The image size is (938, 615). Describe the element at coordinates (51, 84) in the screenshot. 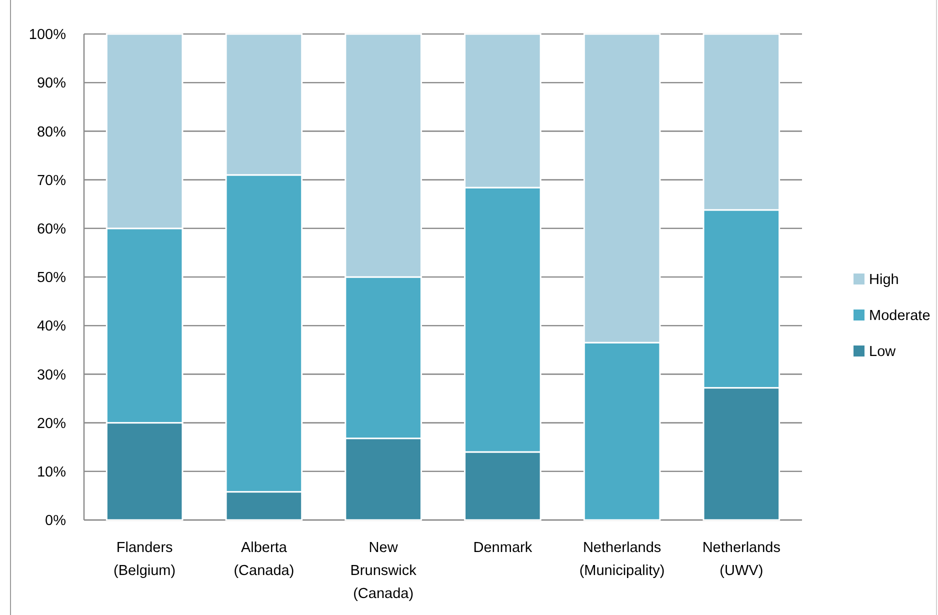

I see `y-tick-label: 90%` at that location.